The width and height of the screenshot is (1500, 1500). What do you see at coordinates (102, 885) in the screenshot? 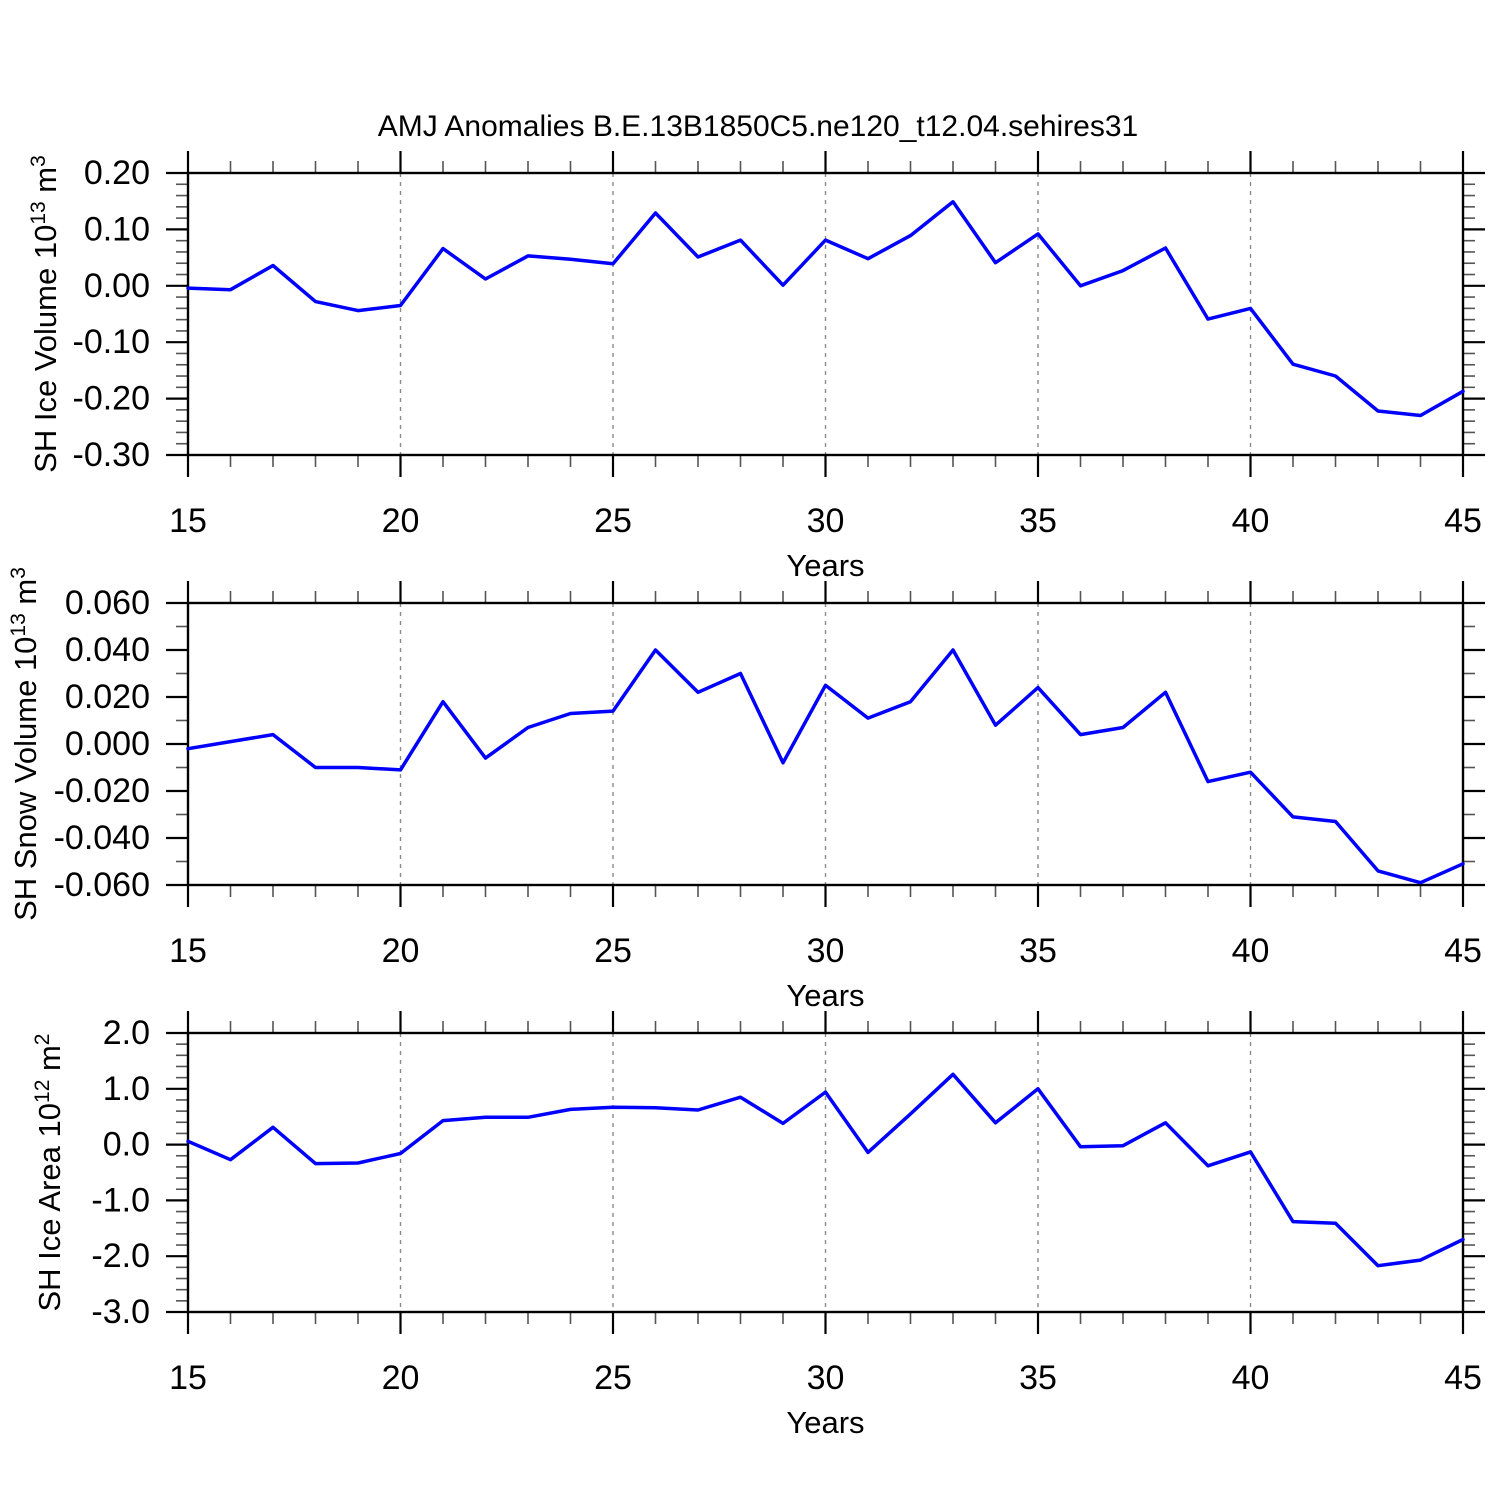
I see `y-tick-label: -0.060` at bounding box center [102, 885].